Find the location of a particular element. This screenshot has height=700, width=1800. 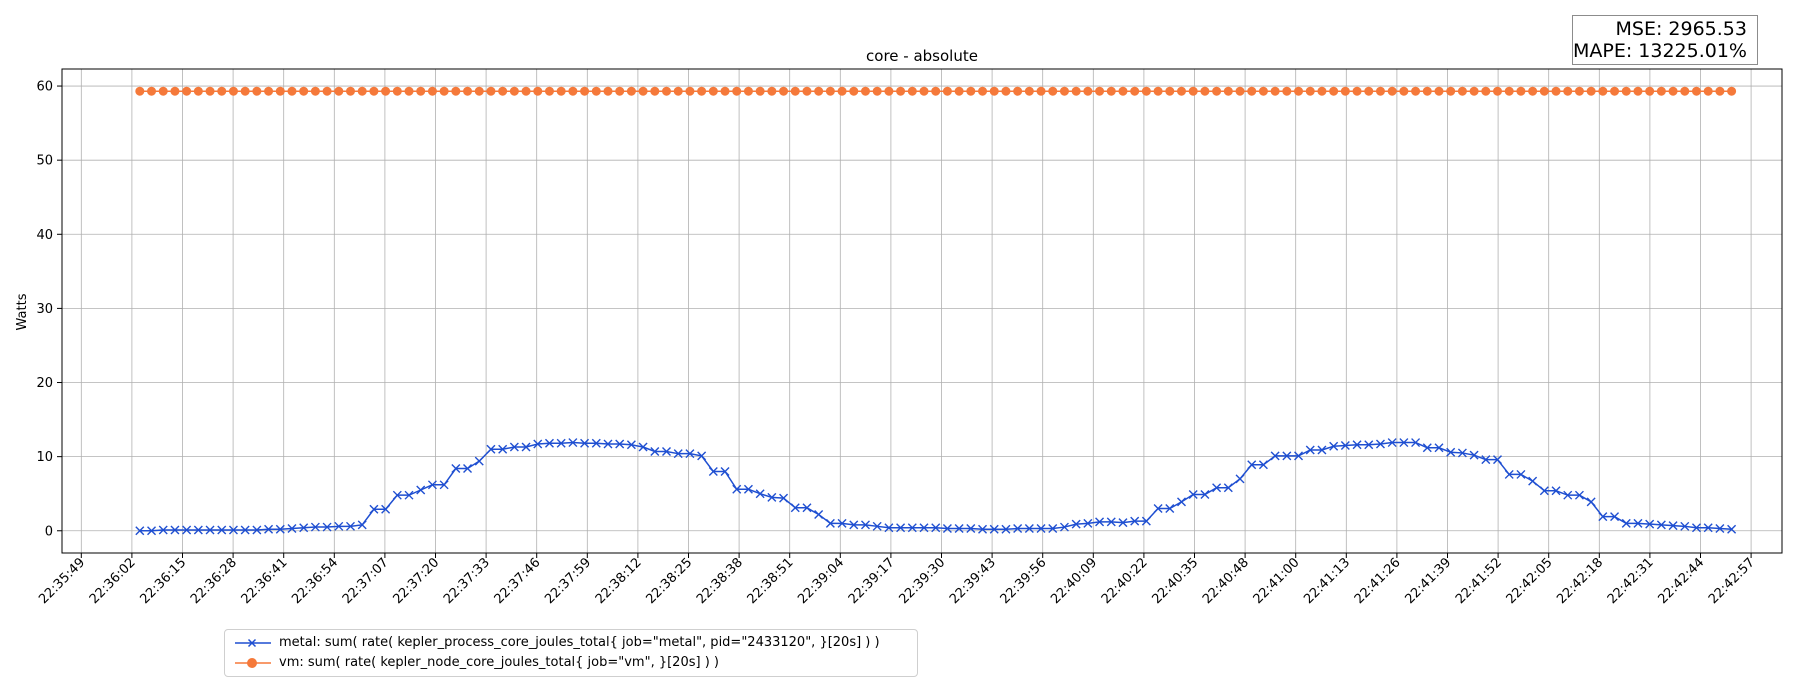

x-tick-label: 22:40:48 is located at coordinates (1226, 581).